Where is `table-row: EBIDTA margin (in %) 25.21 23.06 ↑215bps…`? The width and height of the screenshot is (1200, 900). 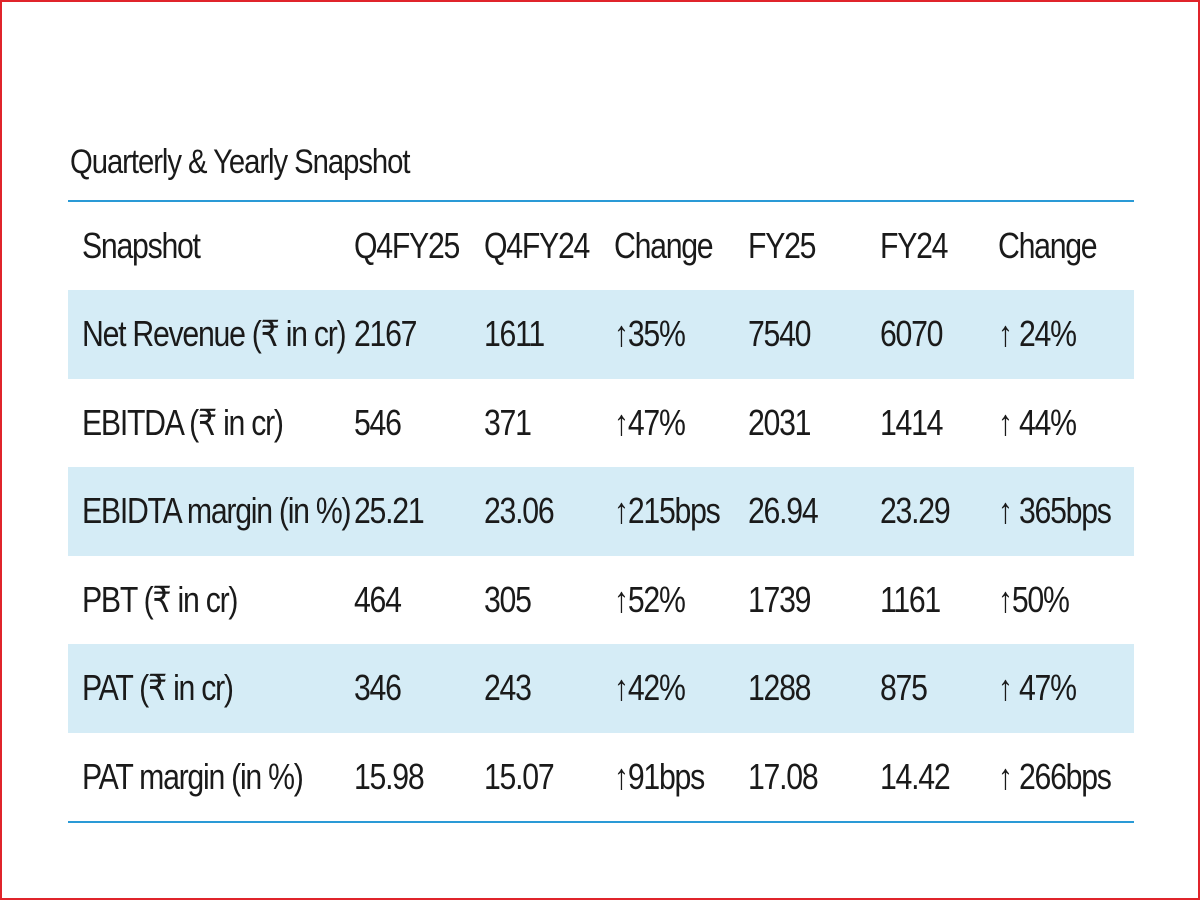
table-row: EBIDTA margin (in %) 25.21 23.06 ↑215bps… is located at coordinates (601, 511).